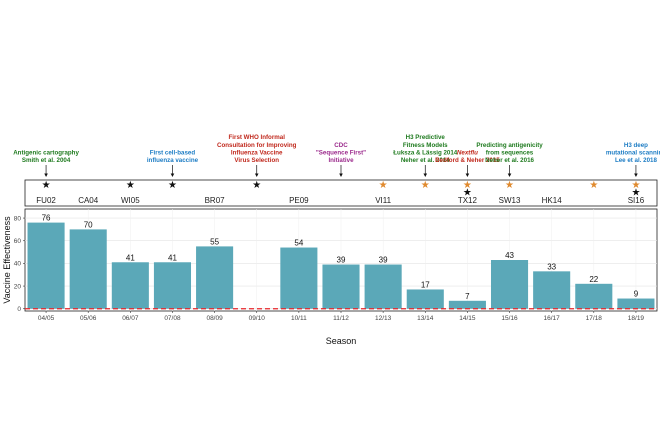  I want to click on x-tick-label: 12/13, so click(383, 318).